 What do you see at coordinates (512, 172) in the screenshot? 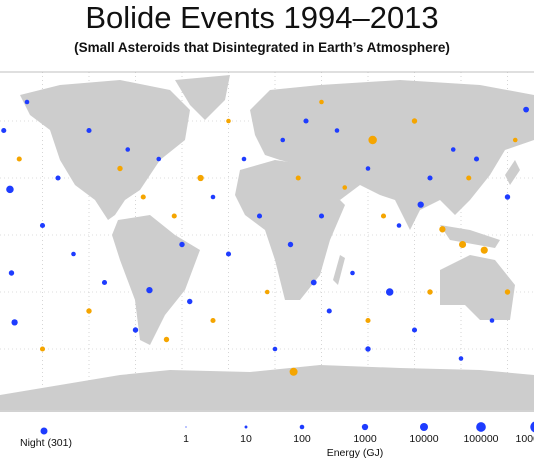
I see `japan` at bounding box center [512, 172].